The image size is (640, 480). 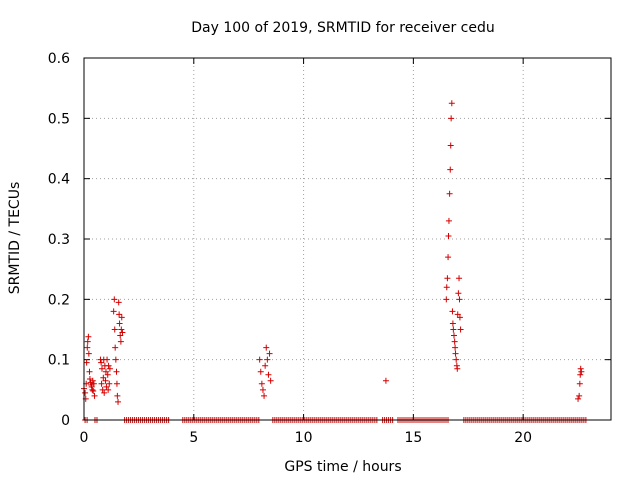 I want to click on y-tick-label: 0, so click(x=65, y=421).